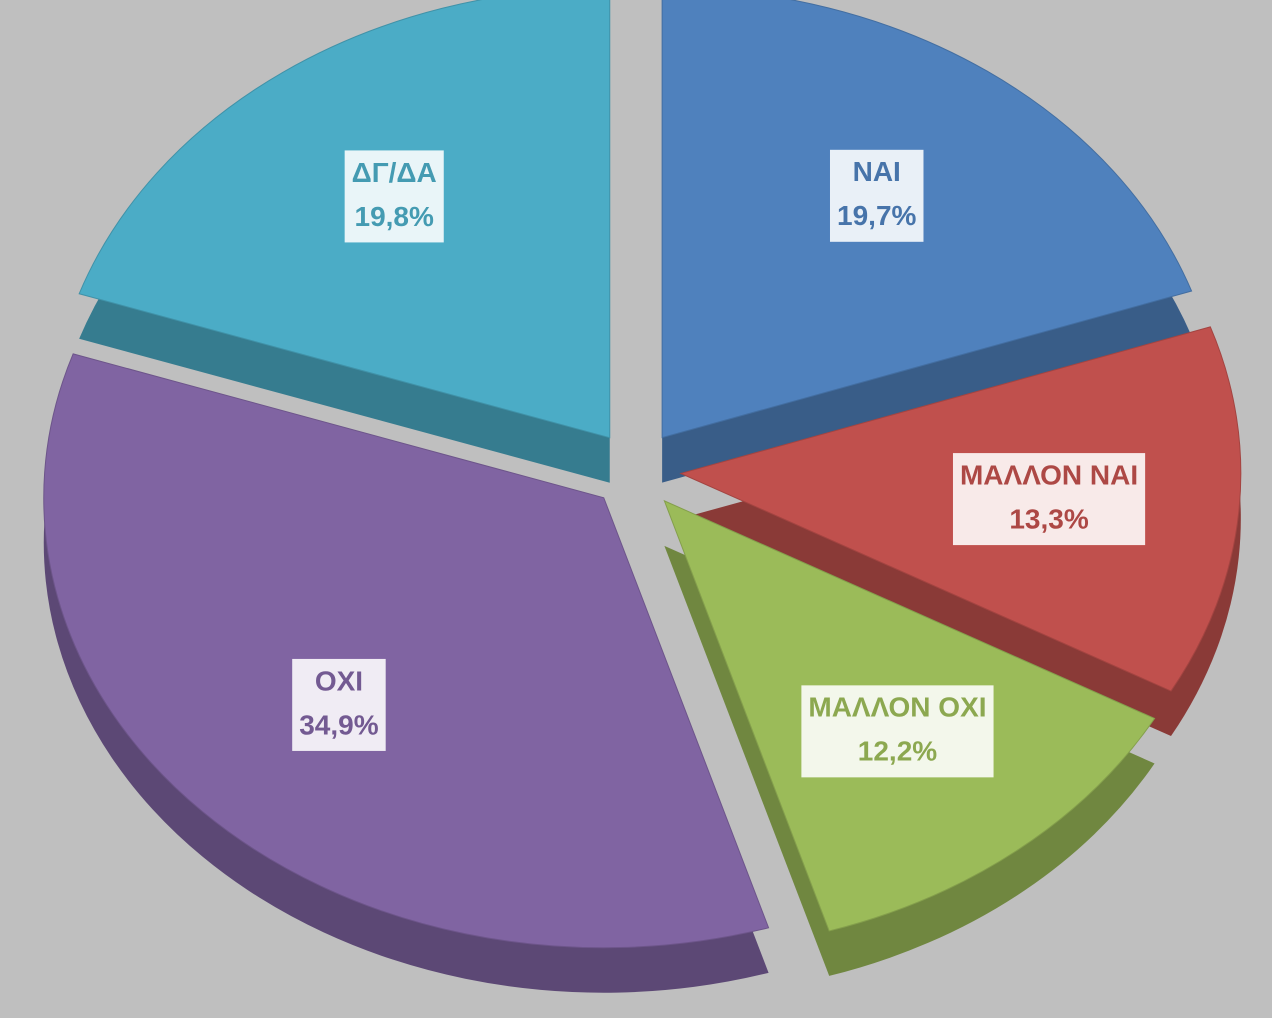  Describe the element at coordinates (394, 216) in the screenshot. I see `label-value: 19,8%` at that location.